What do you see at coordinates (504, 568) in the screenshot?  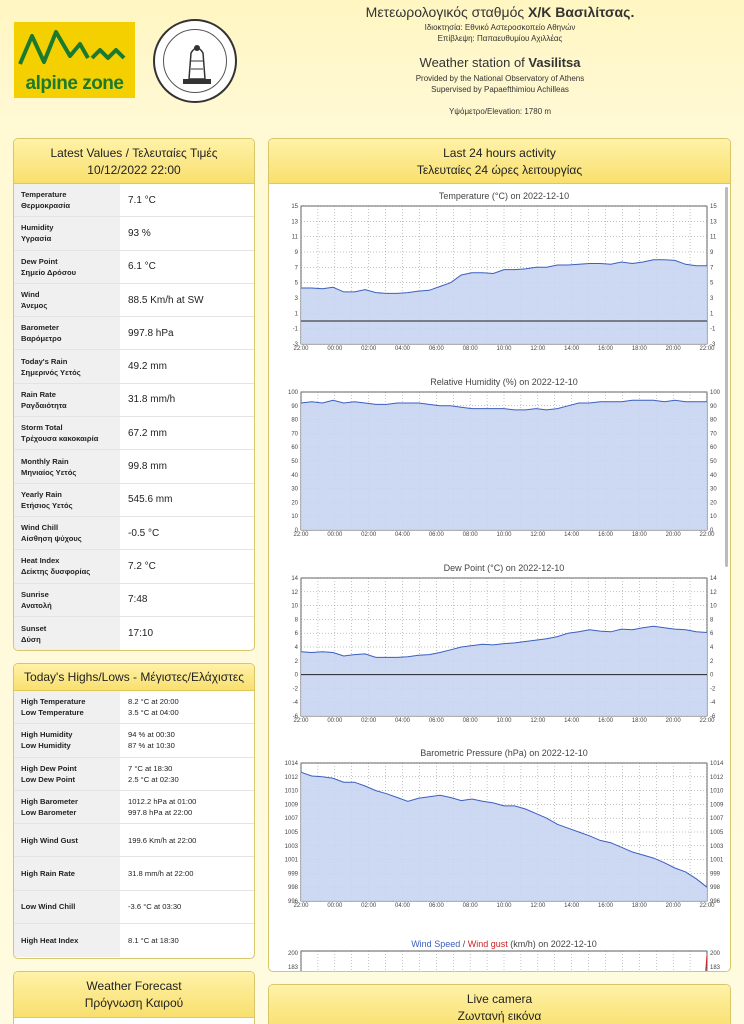 I see `chart-title: Dew Point (°C) on 2022-12-10` at bounding box center [504, 568].